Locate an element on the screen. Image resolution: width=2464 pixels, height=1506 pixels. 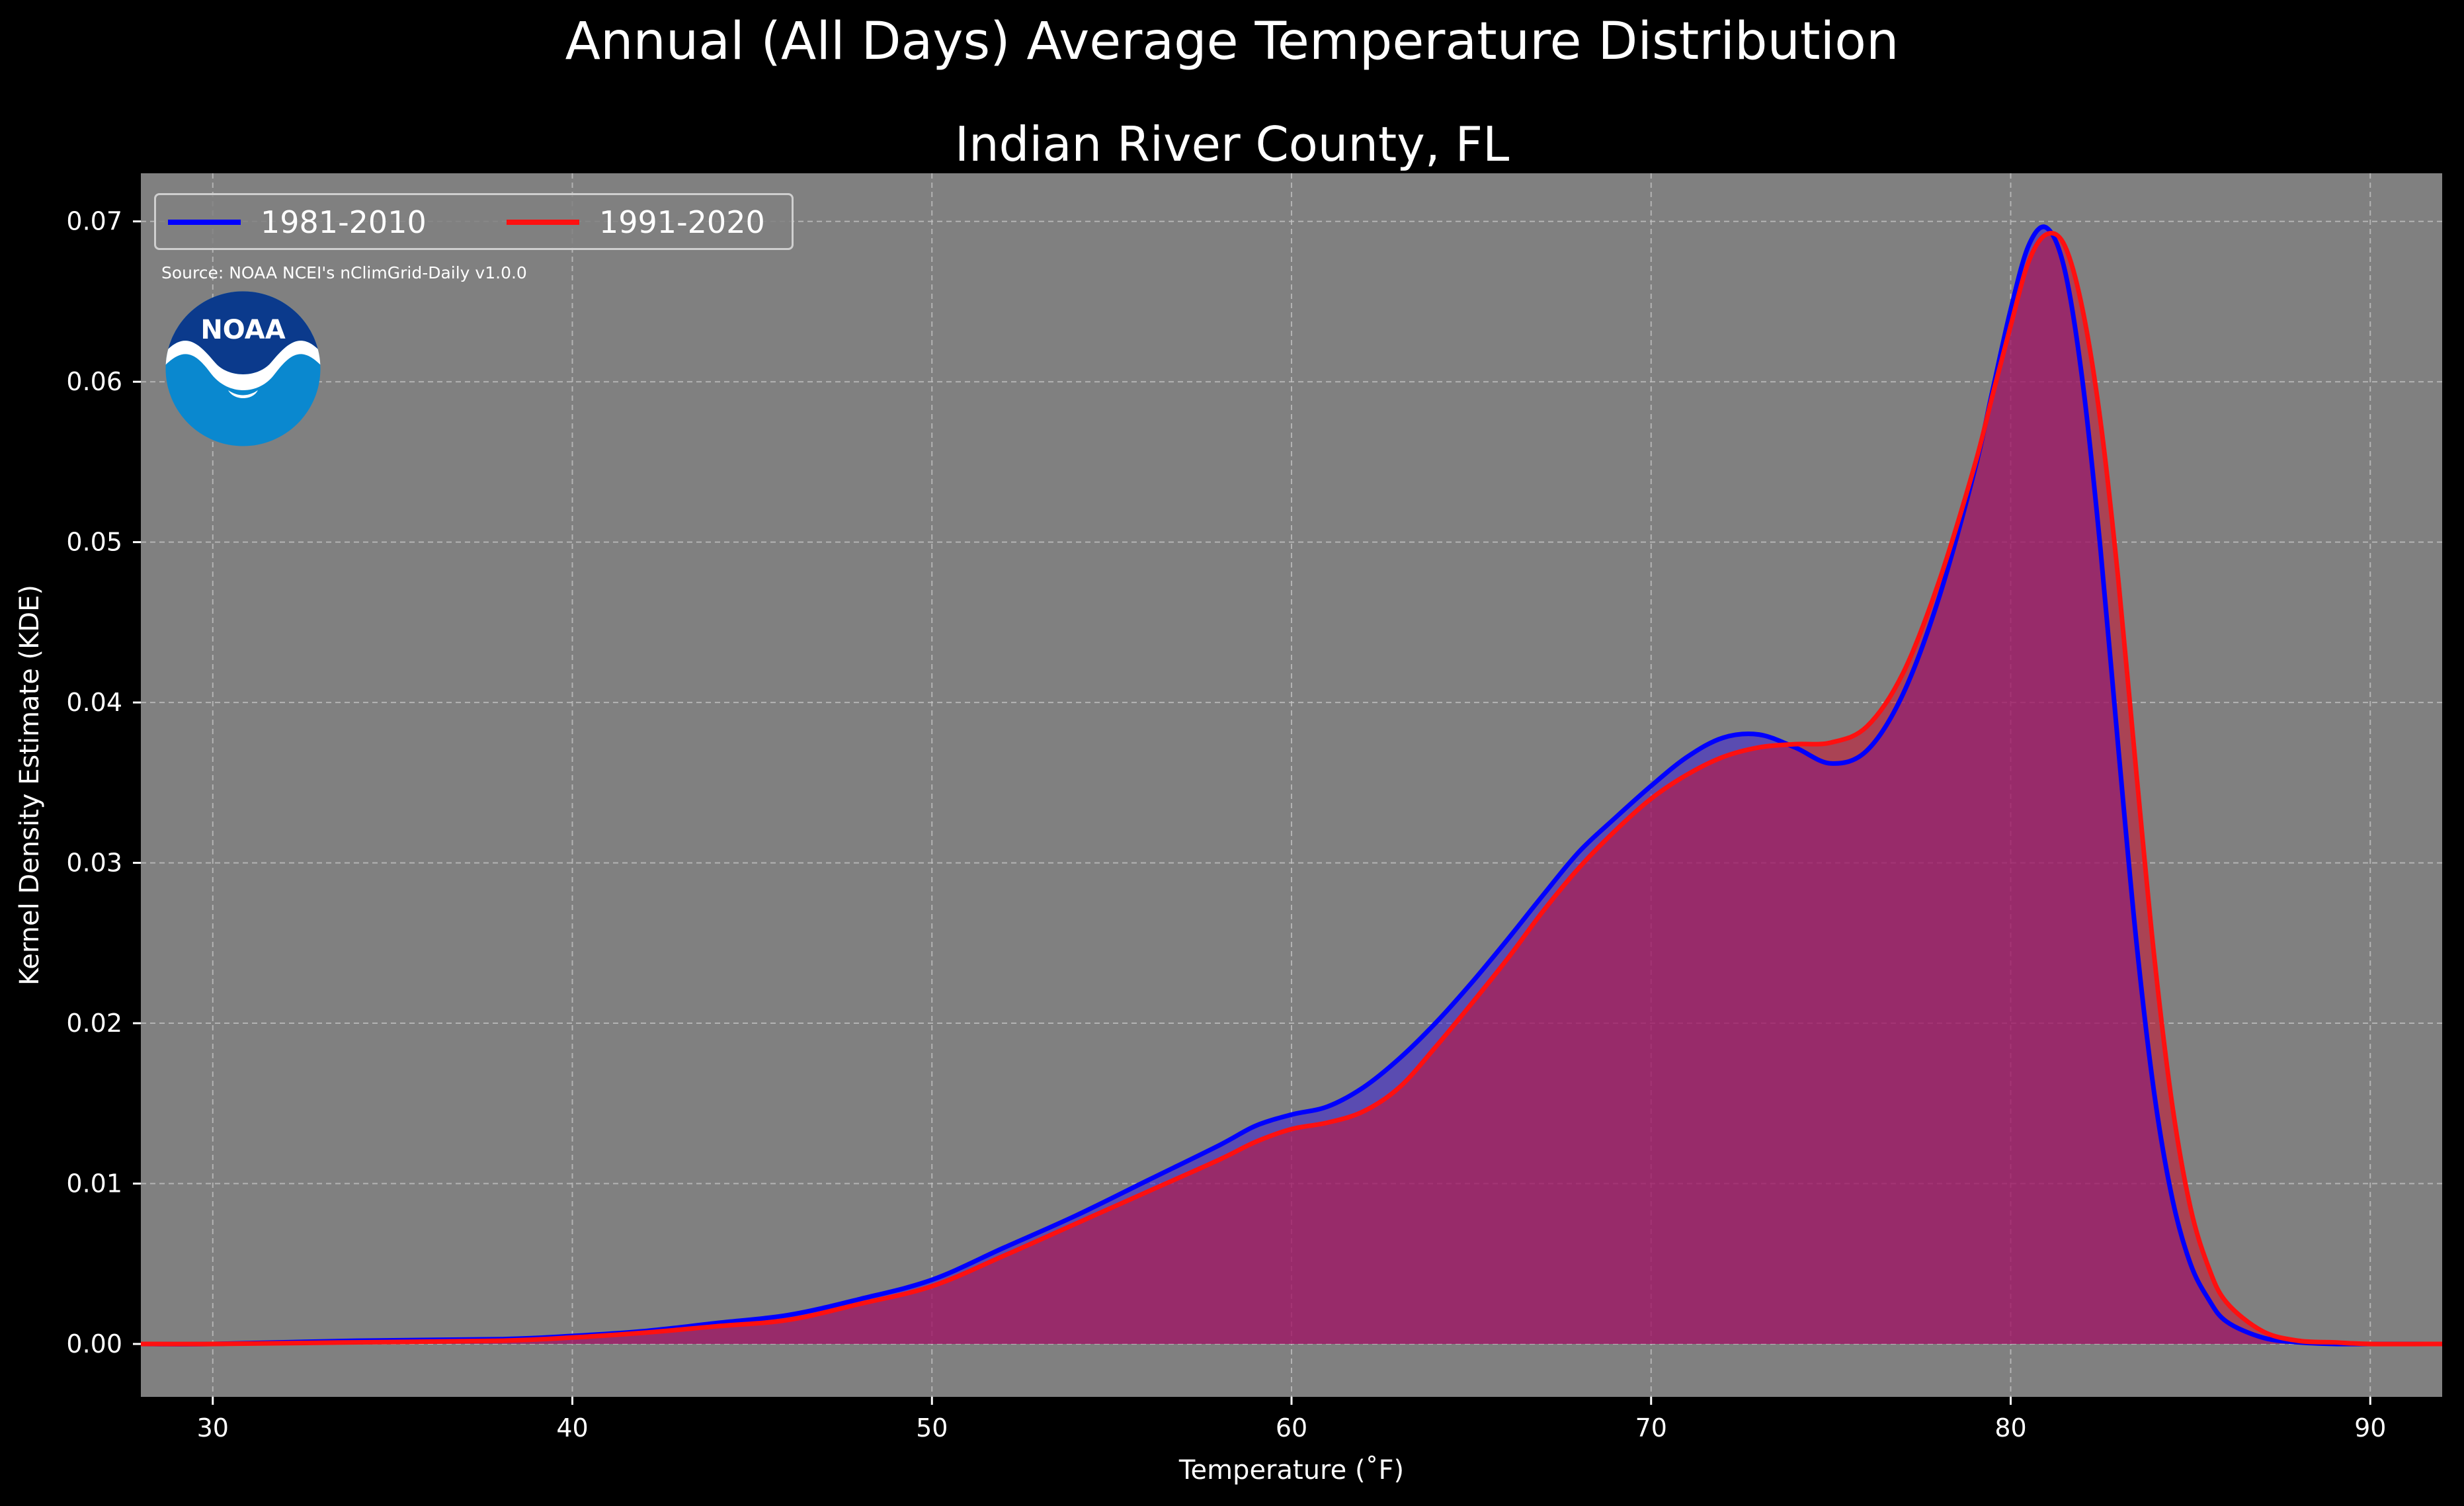
x-tick-label: 50 is located at coordinates (932, 1428).